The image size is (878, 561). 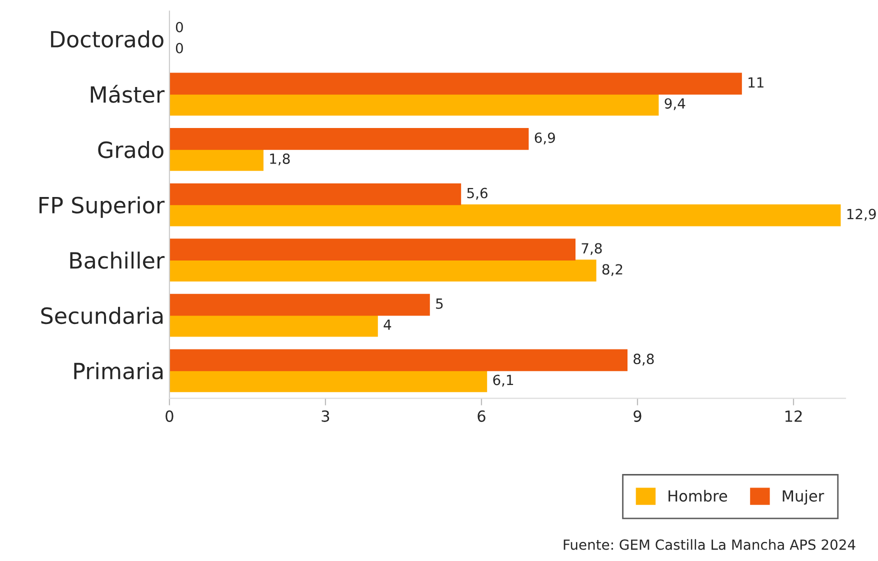 I want to click on x-tick-label: 12, so click(x=793, y=416).